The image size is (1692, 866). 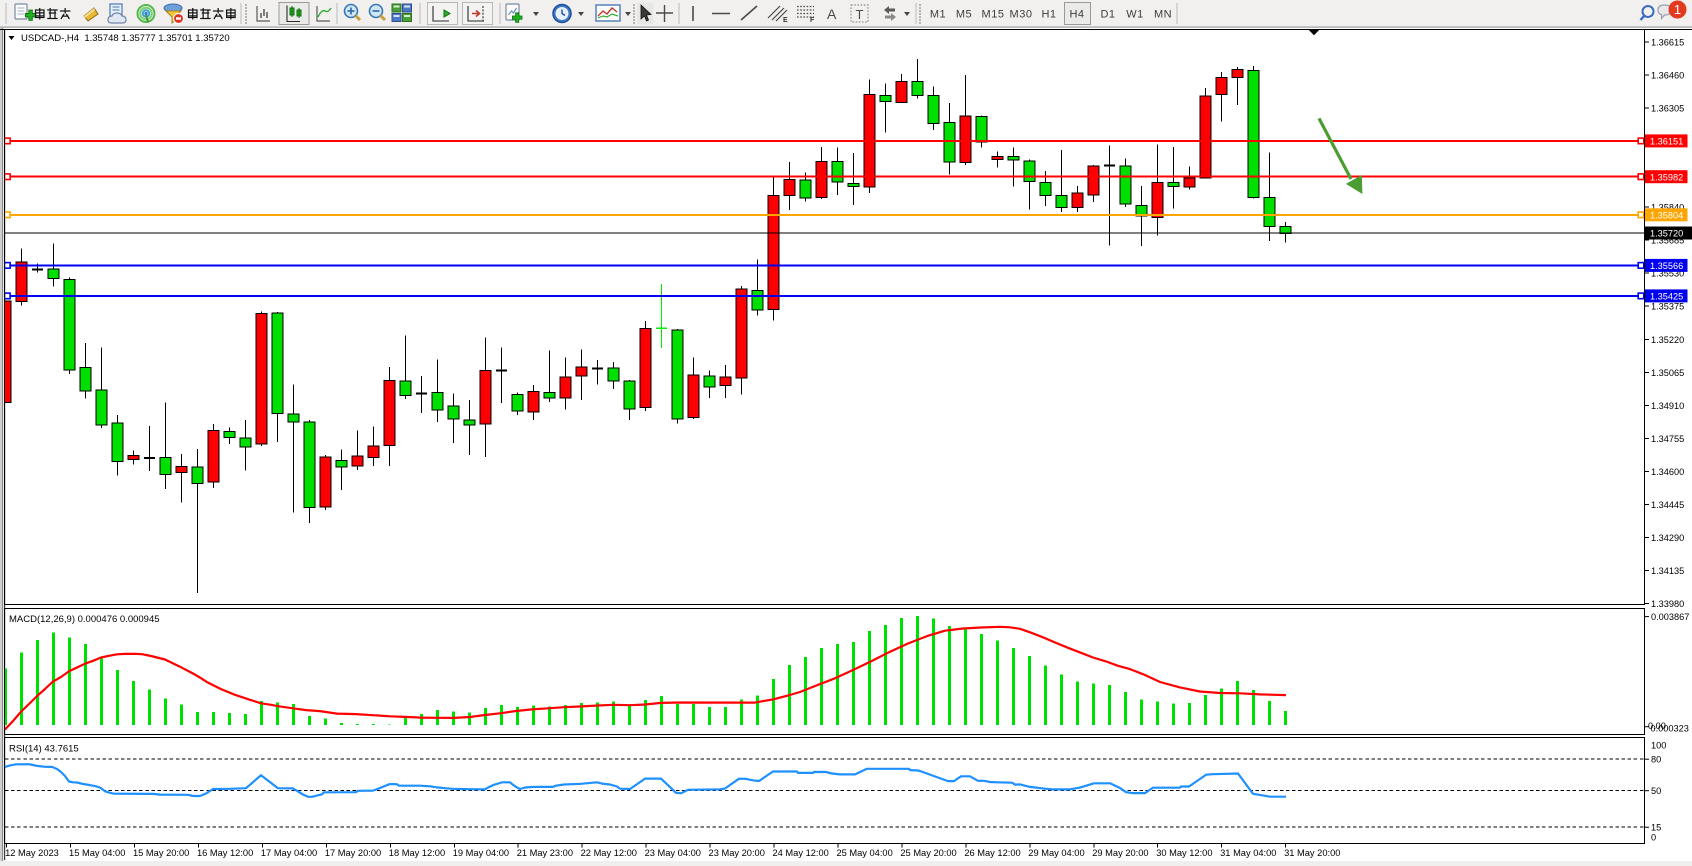 I want to click on svg-text: M5, so click(x=964, y=15).